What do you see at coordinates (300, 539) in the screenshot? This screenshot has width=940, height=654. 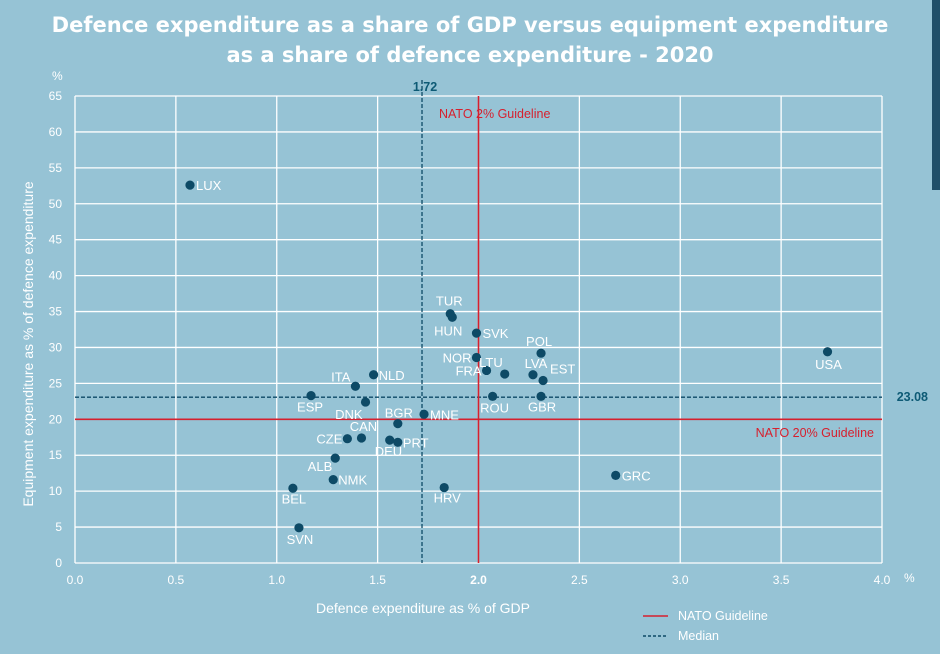 I see `point-label-svn: SVN` at bounding box center [300, 539].